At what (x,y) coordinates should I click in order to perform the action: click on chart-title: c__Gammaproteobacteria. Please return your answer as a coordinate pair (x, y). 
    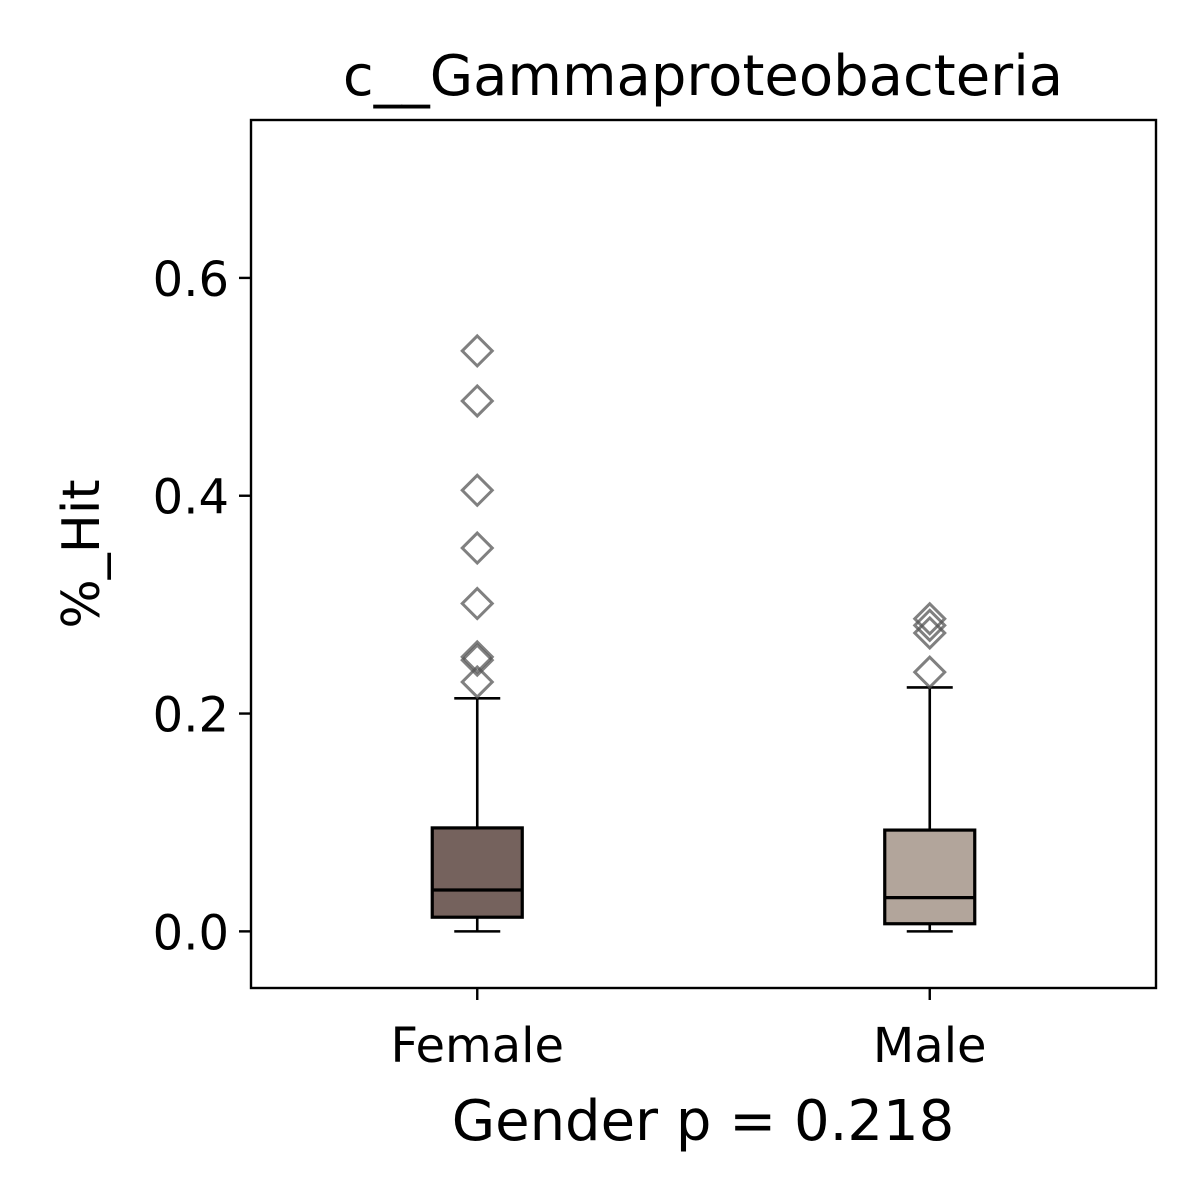
    Looking at the image, I should click on (703, 76).